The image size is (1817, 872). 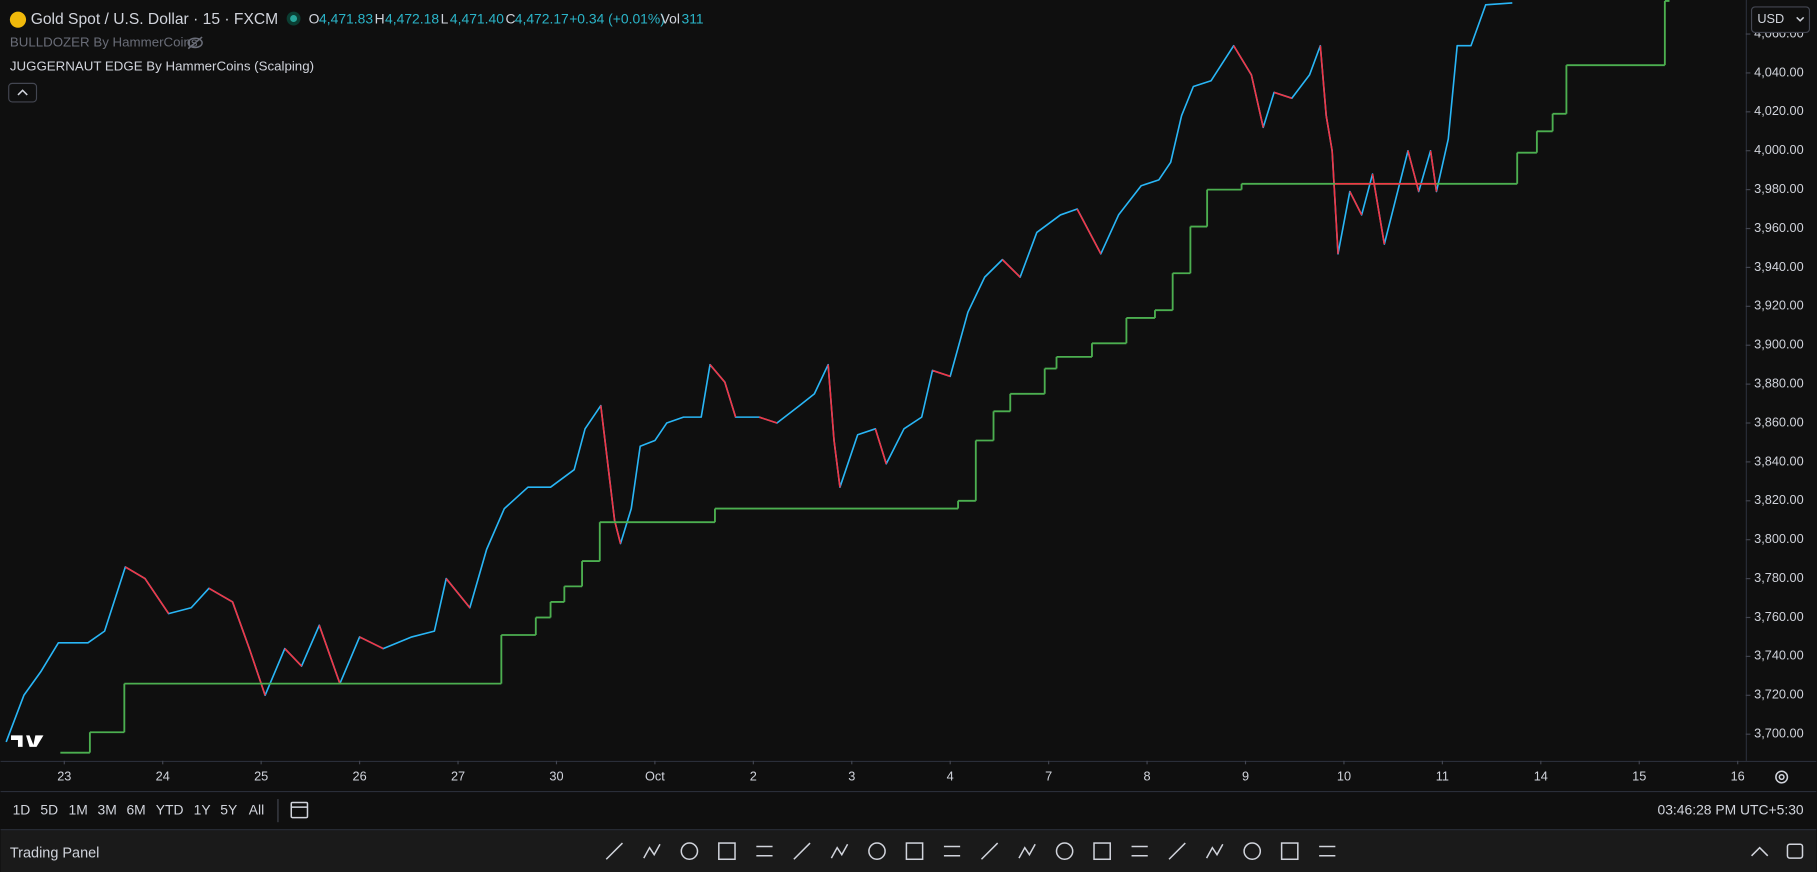 What do you see at coordinates (228, 809) in the screenshot?
I see `timeframe-button: 5Y` at bounding box center [228, 809].